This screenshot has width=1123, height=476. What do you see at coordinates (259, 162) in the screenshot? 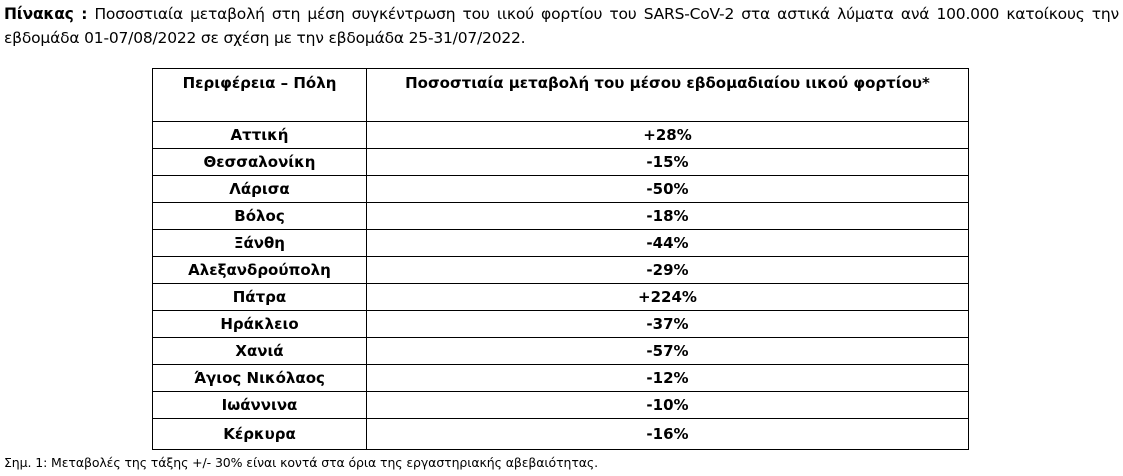
I see `region-cell: Θεσσαλονίκη` at bounding box center [259, 162].